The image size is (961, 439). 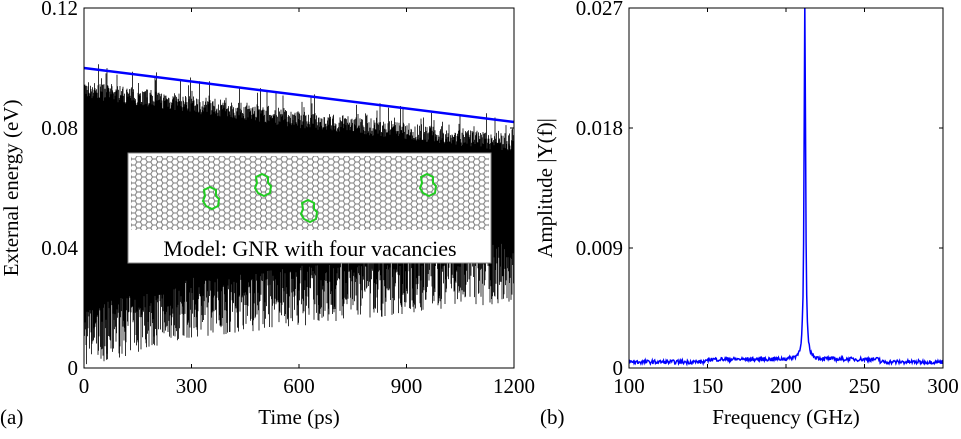 I want to click on y-axis-label-a: External energy (eV), so click(x=11, y=188).